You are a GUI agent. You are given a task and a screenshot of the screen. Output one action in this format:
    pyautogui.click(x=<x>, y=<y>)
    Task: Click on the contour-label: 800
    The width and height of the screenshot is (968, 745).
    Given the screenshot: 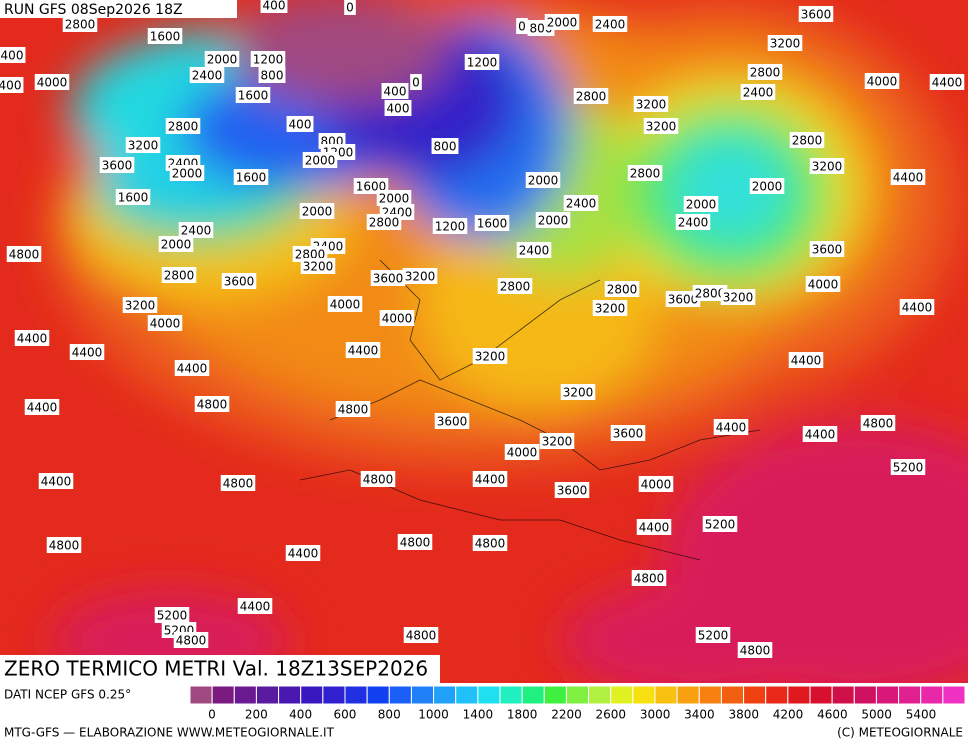 What is the action you would take?
    pyautogui.click(x=445, y=147)
    